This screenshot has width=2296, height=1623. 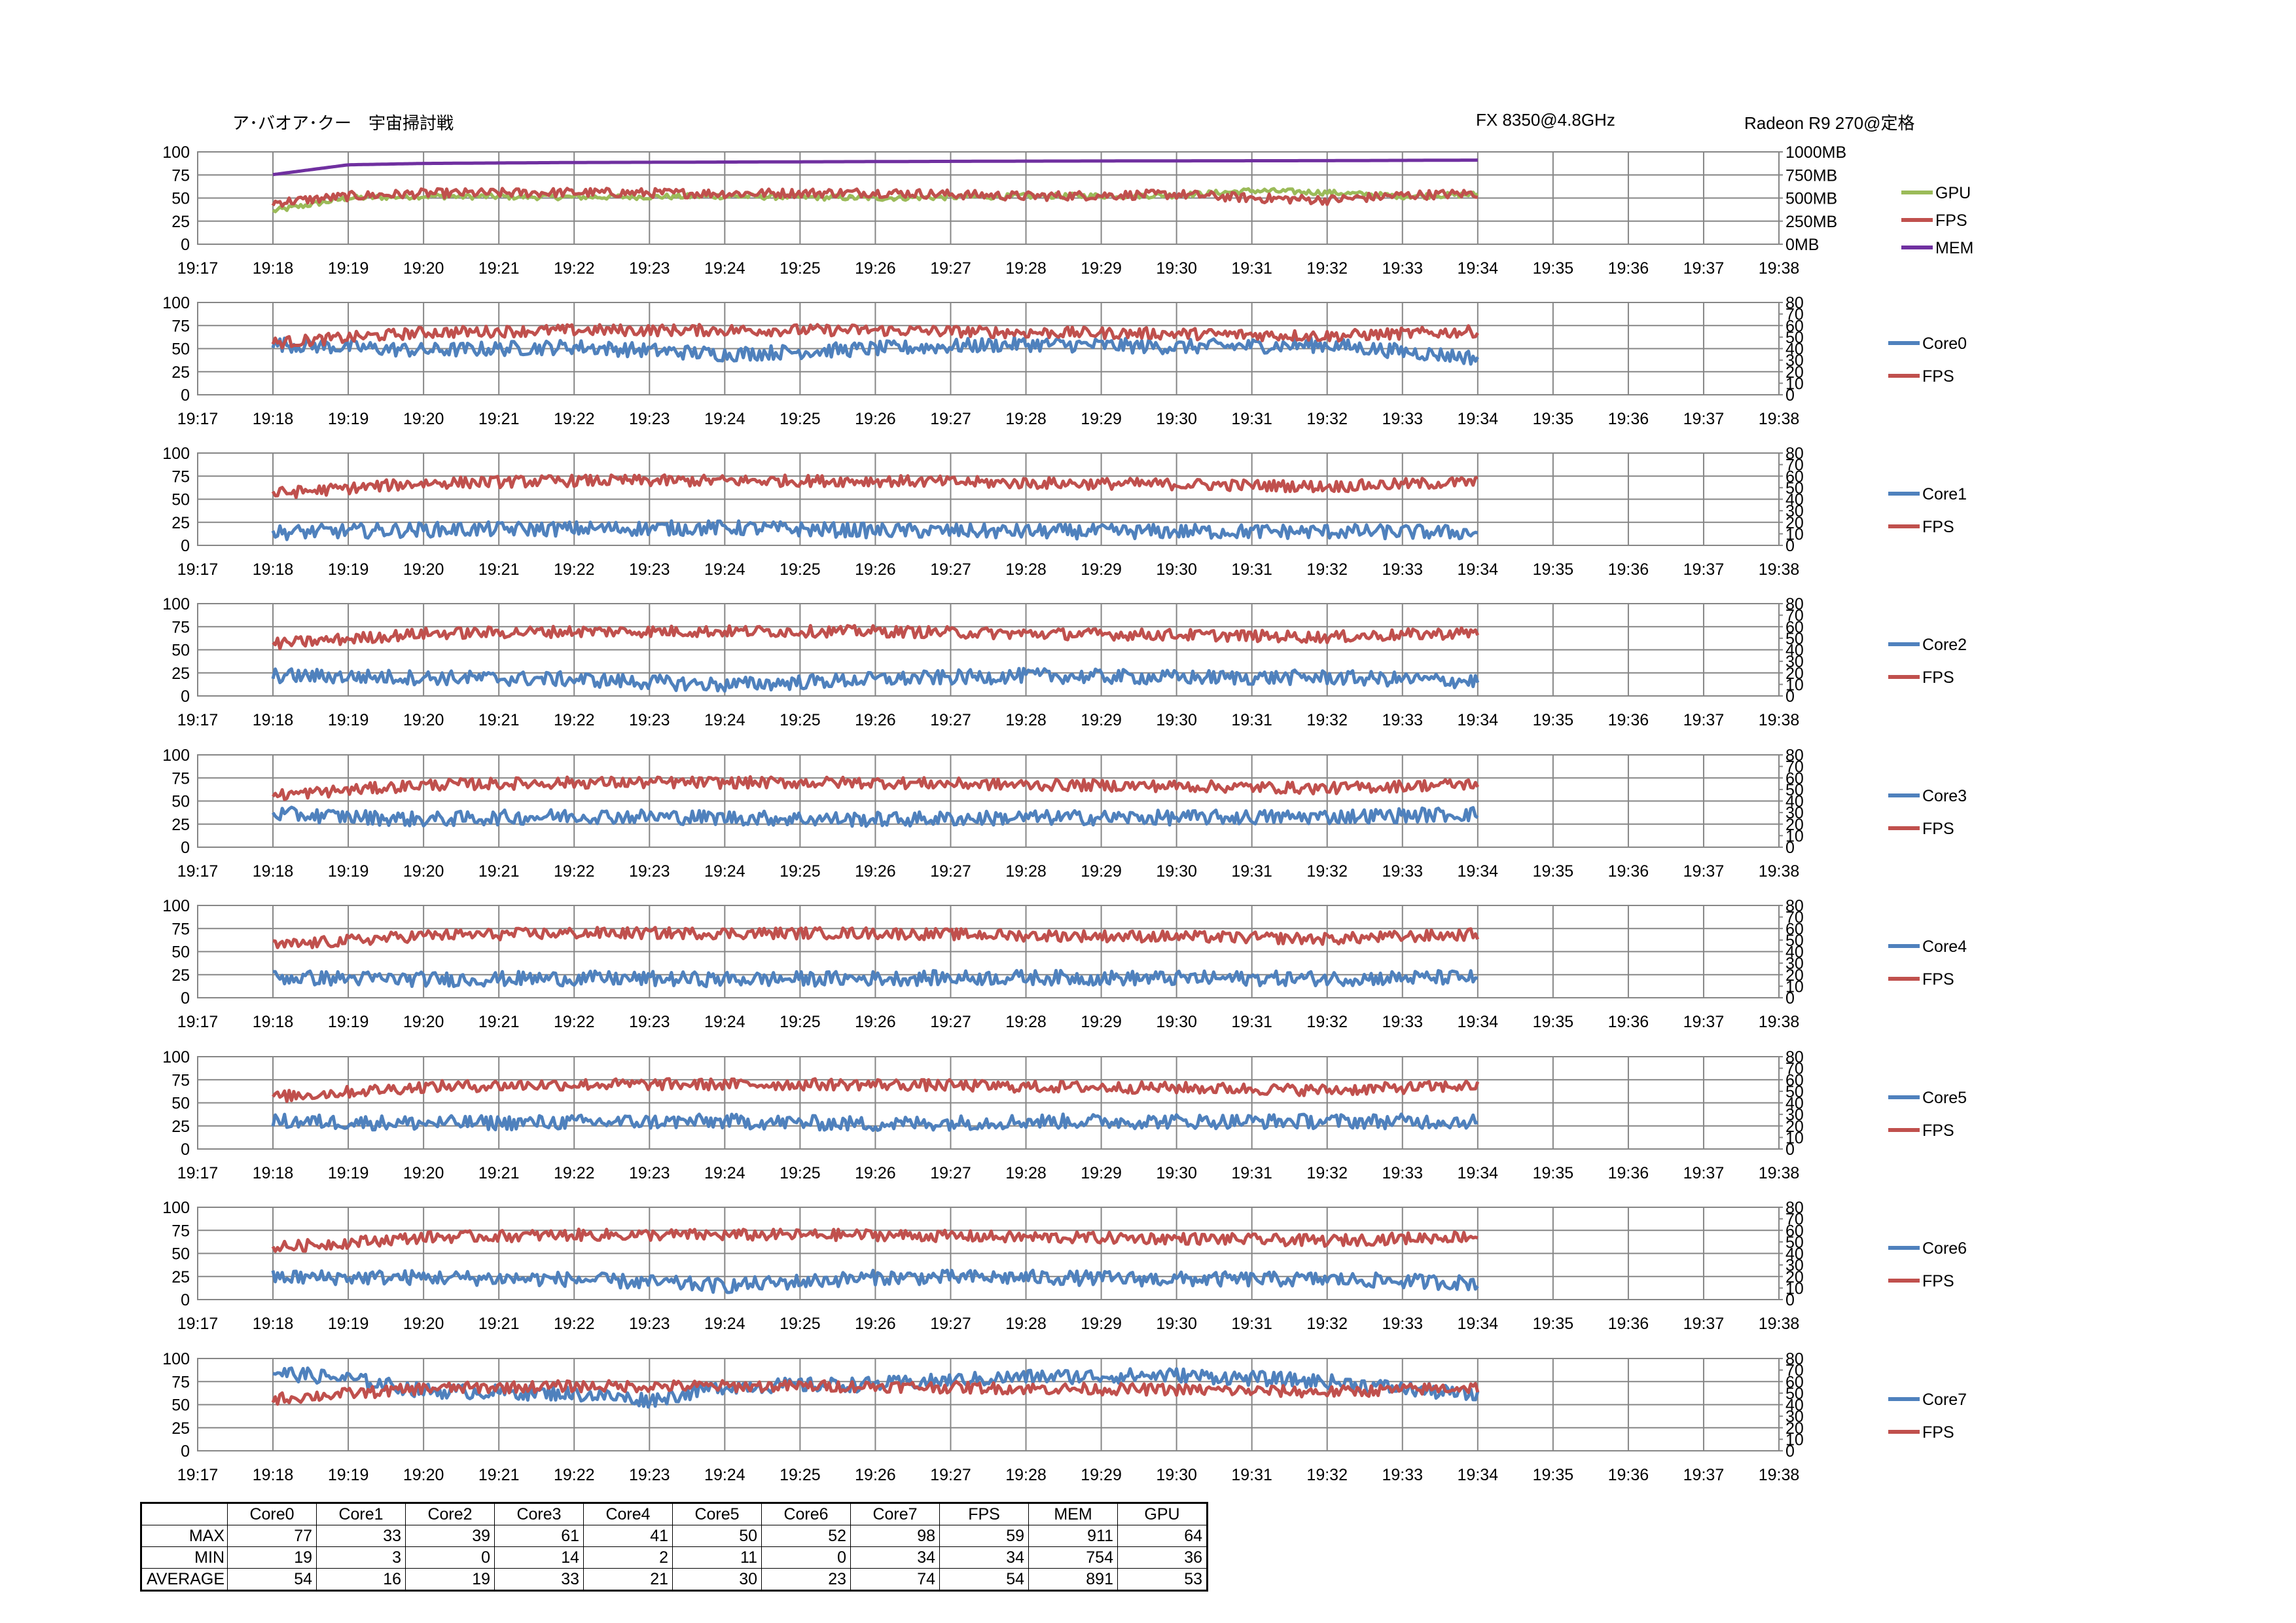 I want to click on stats-col-header: Core3, so click(x=539, y=1514).